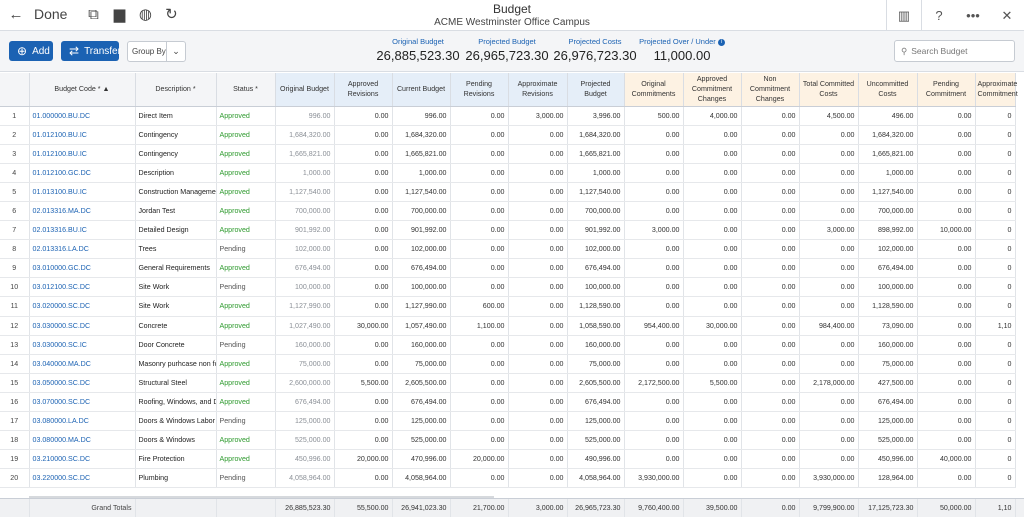 The width and height of the screenshot is (1024, 517). I want to click on amount-cell: 1,665,821.00, so click(305, 154).